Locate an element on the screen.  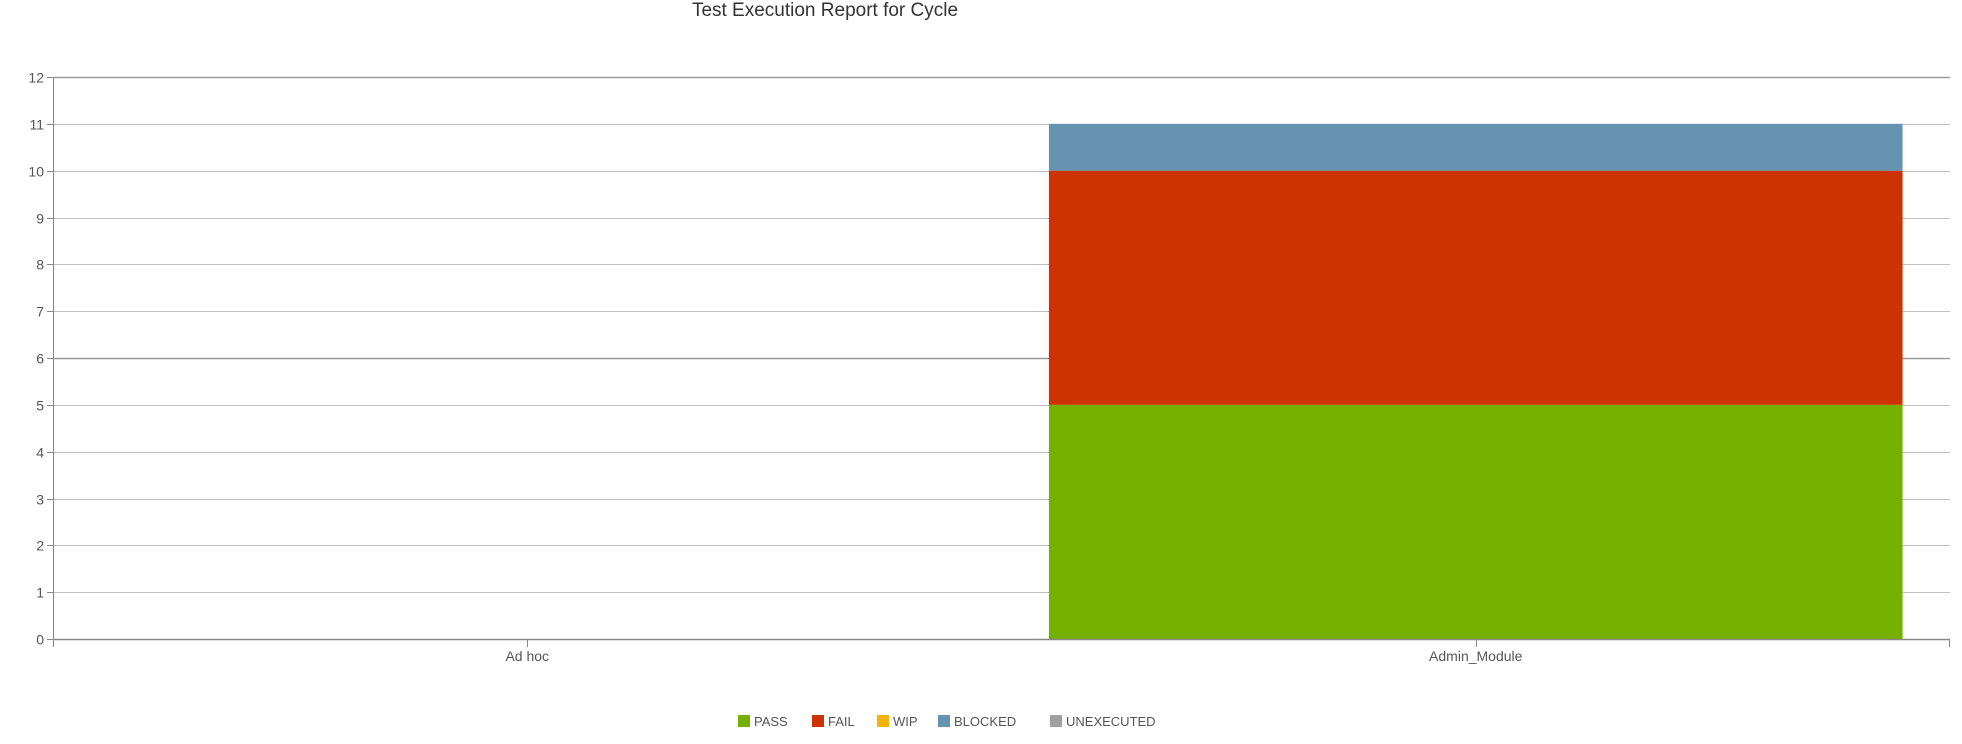
y-tick-label: 1 is located at coordinates (40, 593).